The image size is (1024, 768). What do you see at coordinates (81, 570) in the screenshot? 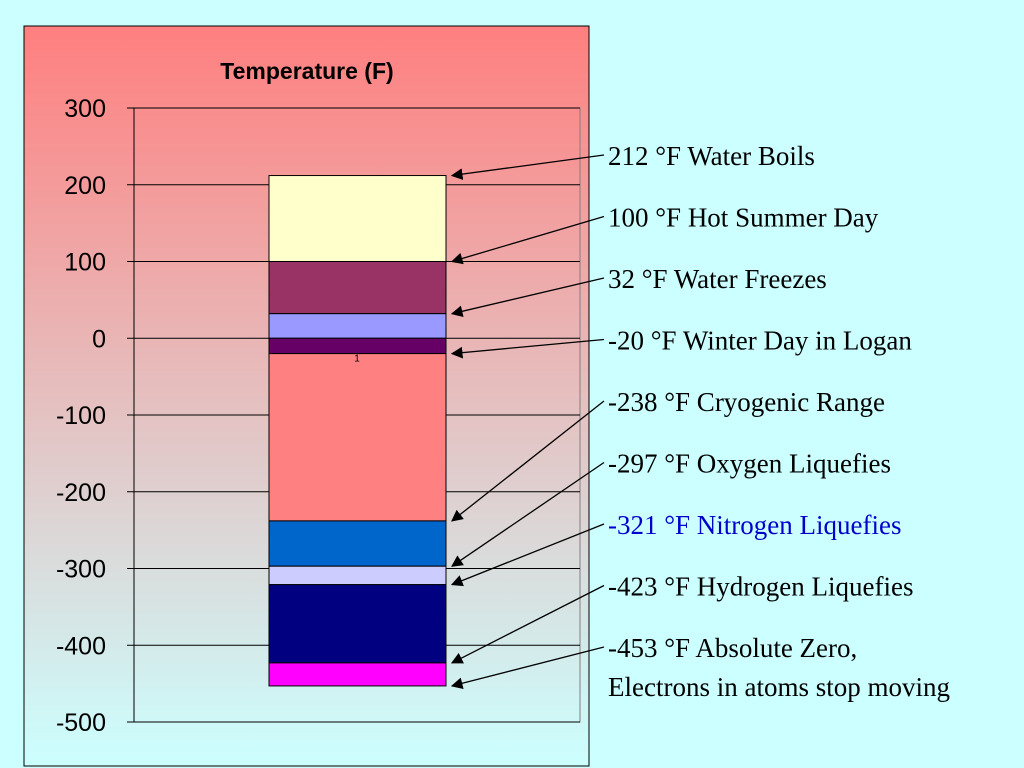
I see `y-tick-label: -300` at bounding box center [81, 570].